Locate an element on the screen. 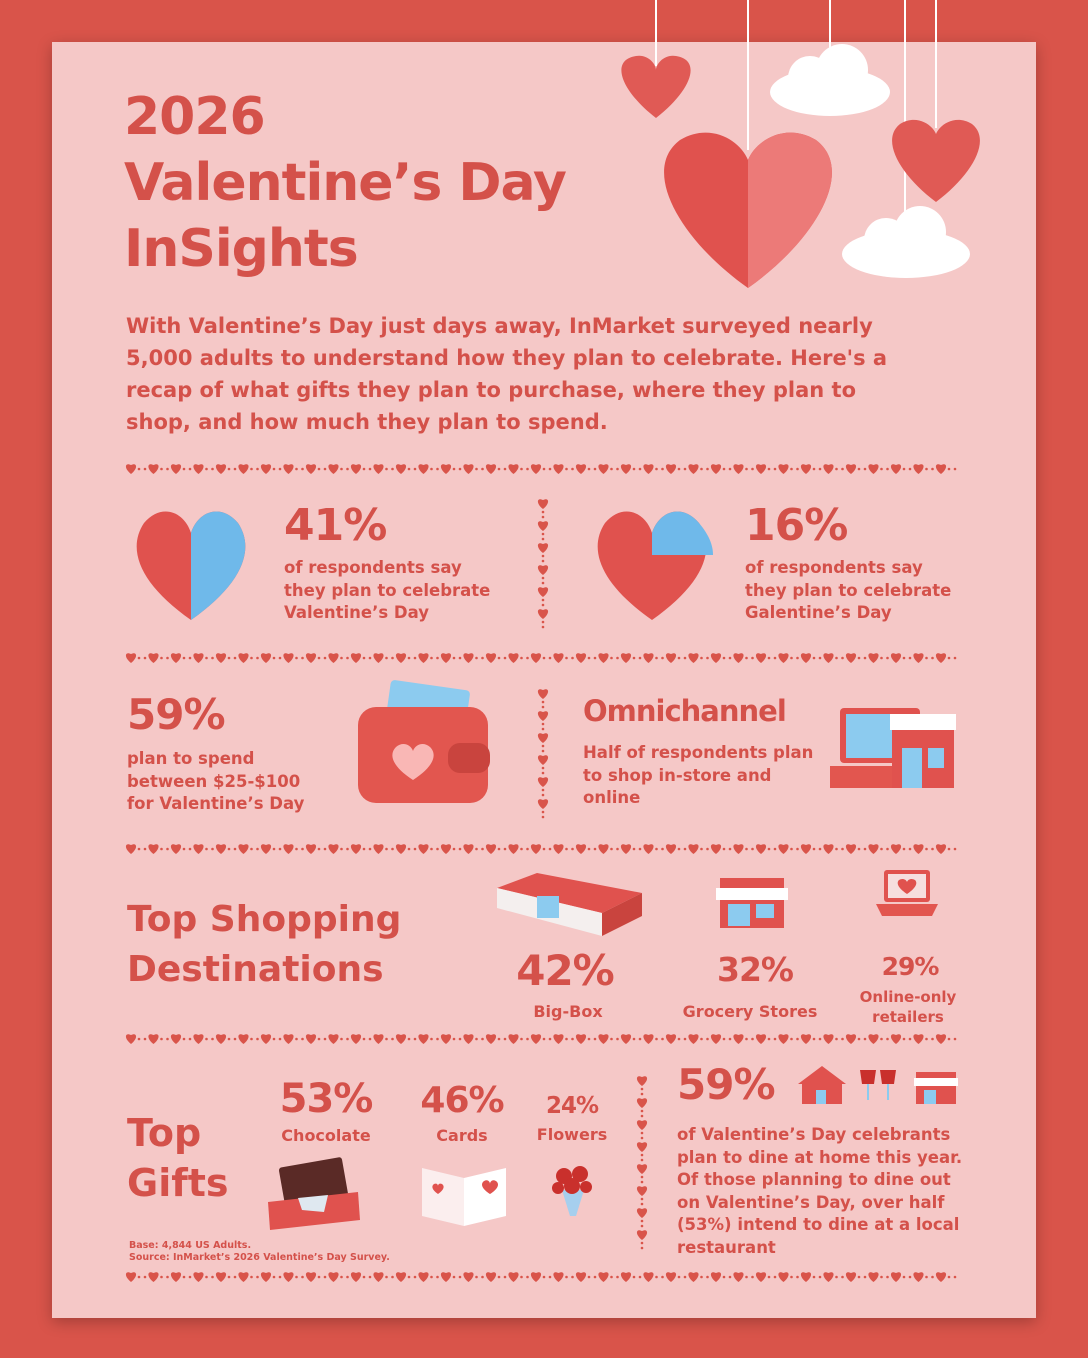  emphasis: $25-$100 is located at coordinates (257, 781).